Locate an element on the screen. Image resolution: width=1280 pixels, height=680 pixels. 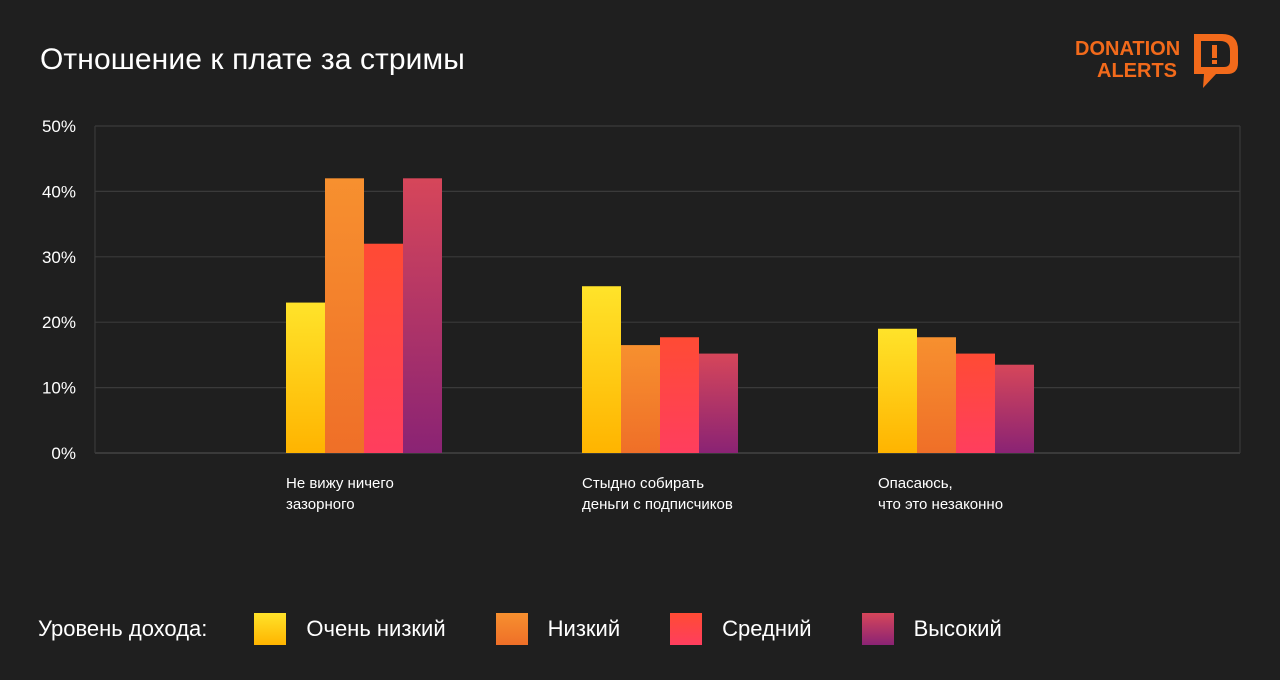
logo-text-line1: DONATION is located at coordinates (1127, 49).